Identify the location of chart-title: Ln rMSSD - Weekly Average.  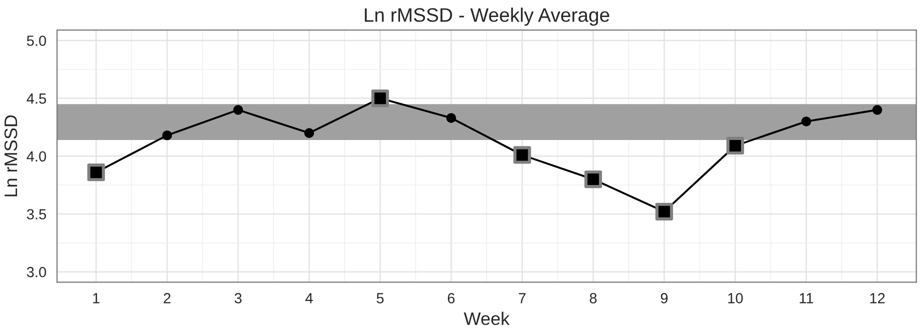
(487, 17).